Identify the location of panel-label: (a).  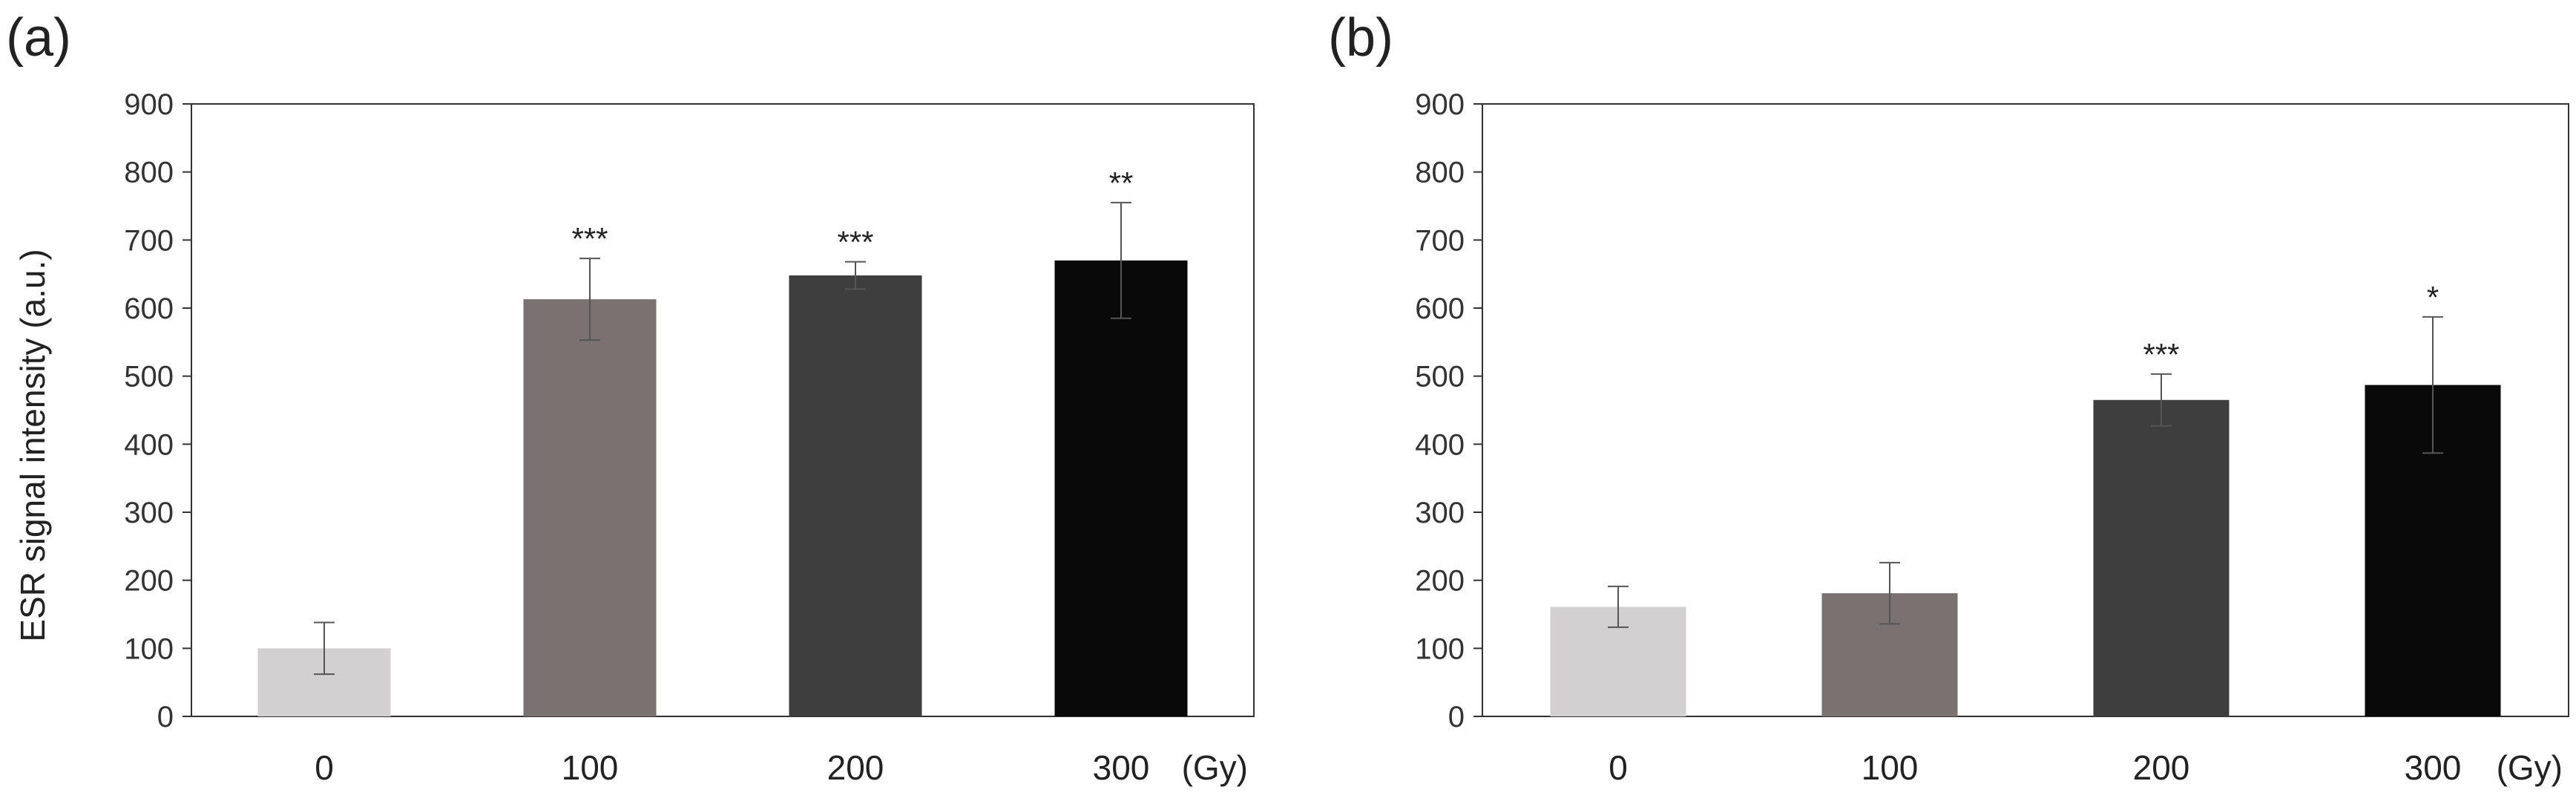
(38, 38).